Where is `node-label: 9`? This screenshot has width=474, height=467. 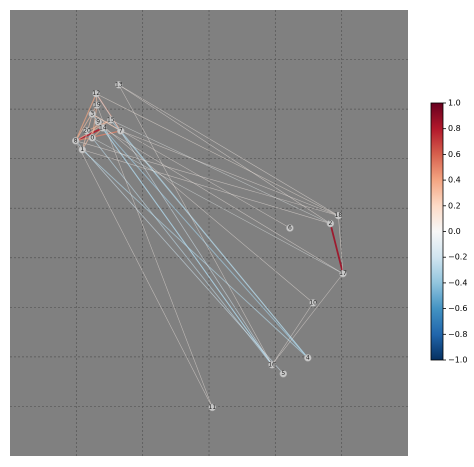
node-label: 9 is located at coordinates (98, 121).